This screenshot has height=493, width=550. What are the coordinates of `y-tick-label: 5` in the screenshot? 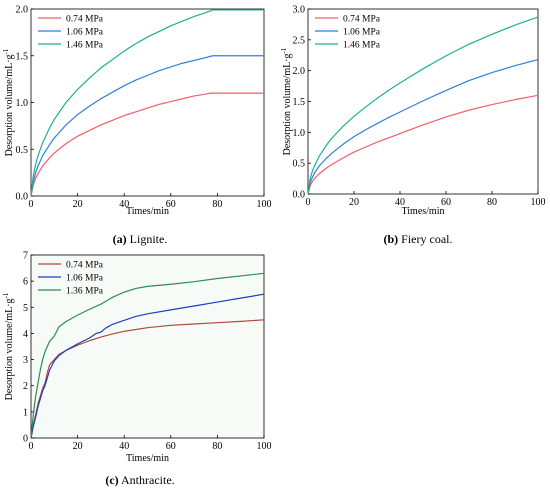 It's located at (25, 308).